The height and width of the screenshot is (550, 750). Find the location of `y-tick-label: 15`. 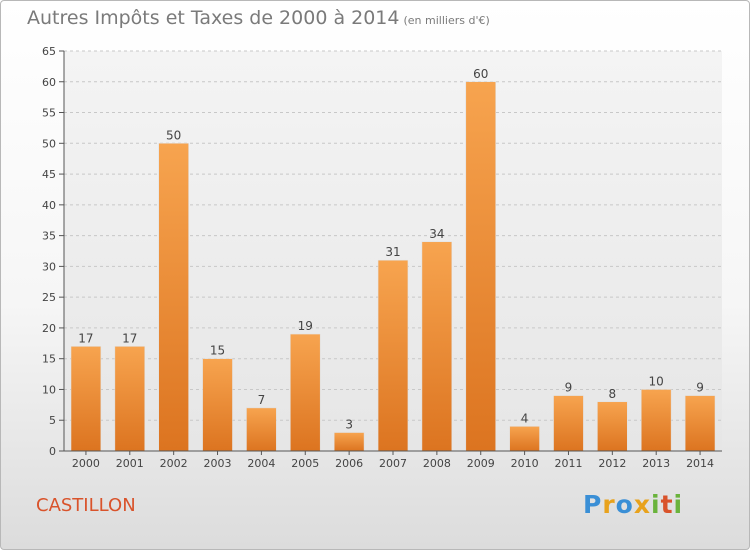

y-tick-label: 15 is located at coordinates (49, 359).